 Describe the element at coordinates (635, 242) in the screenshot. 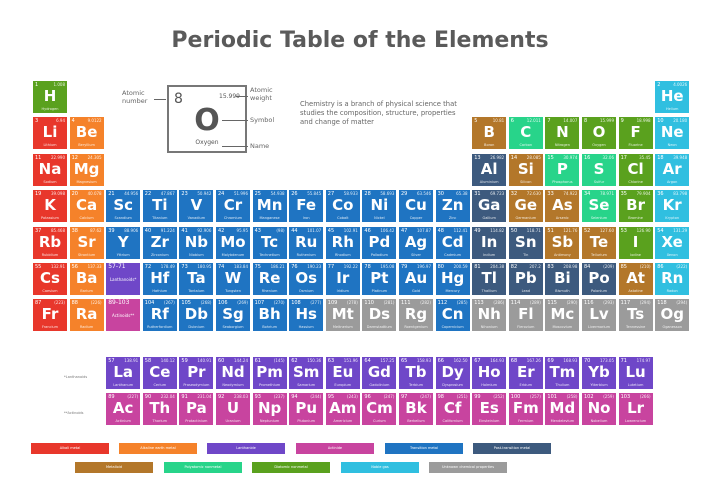

I see `element-i: 53 126.90 I Iodine` at that location.